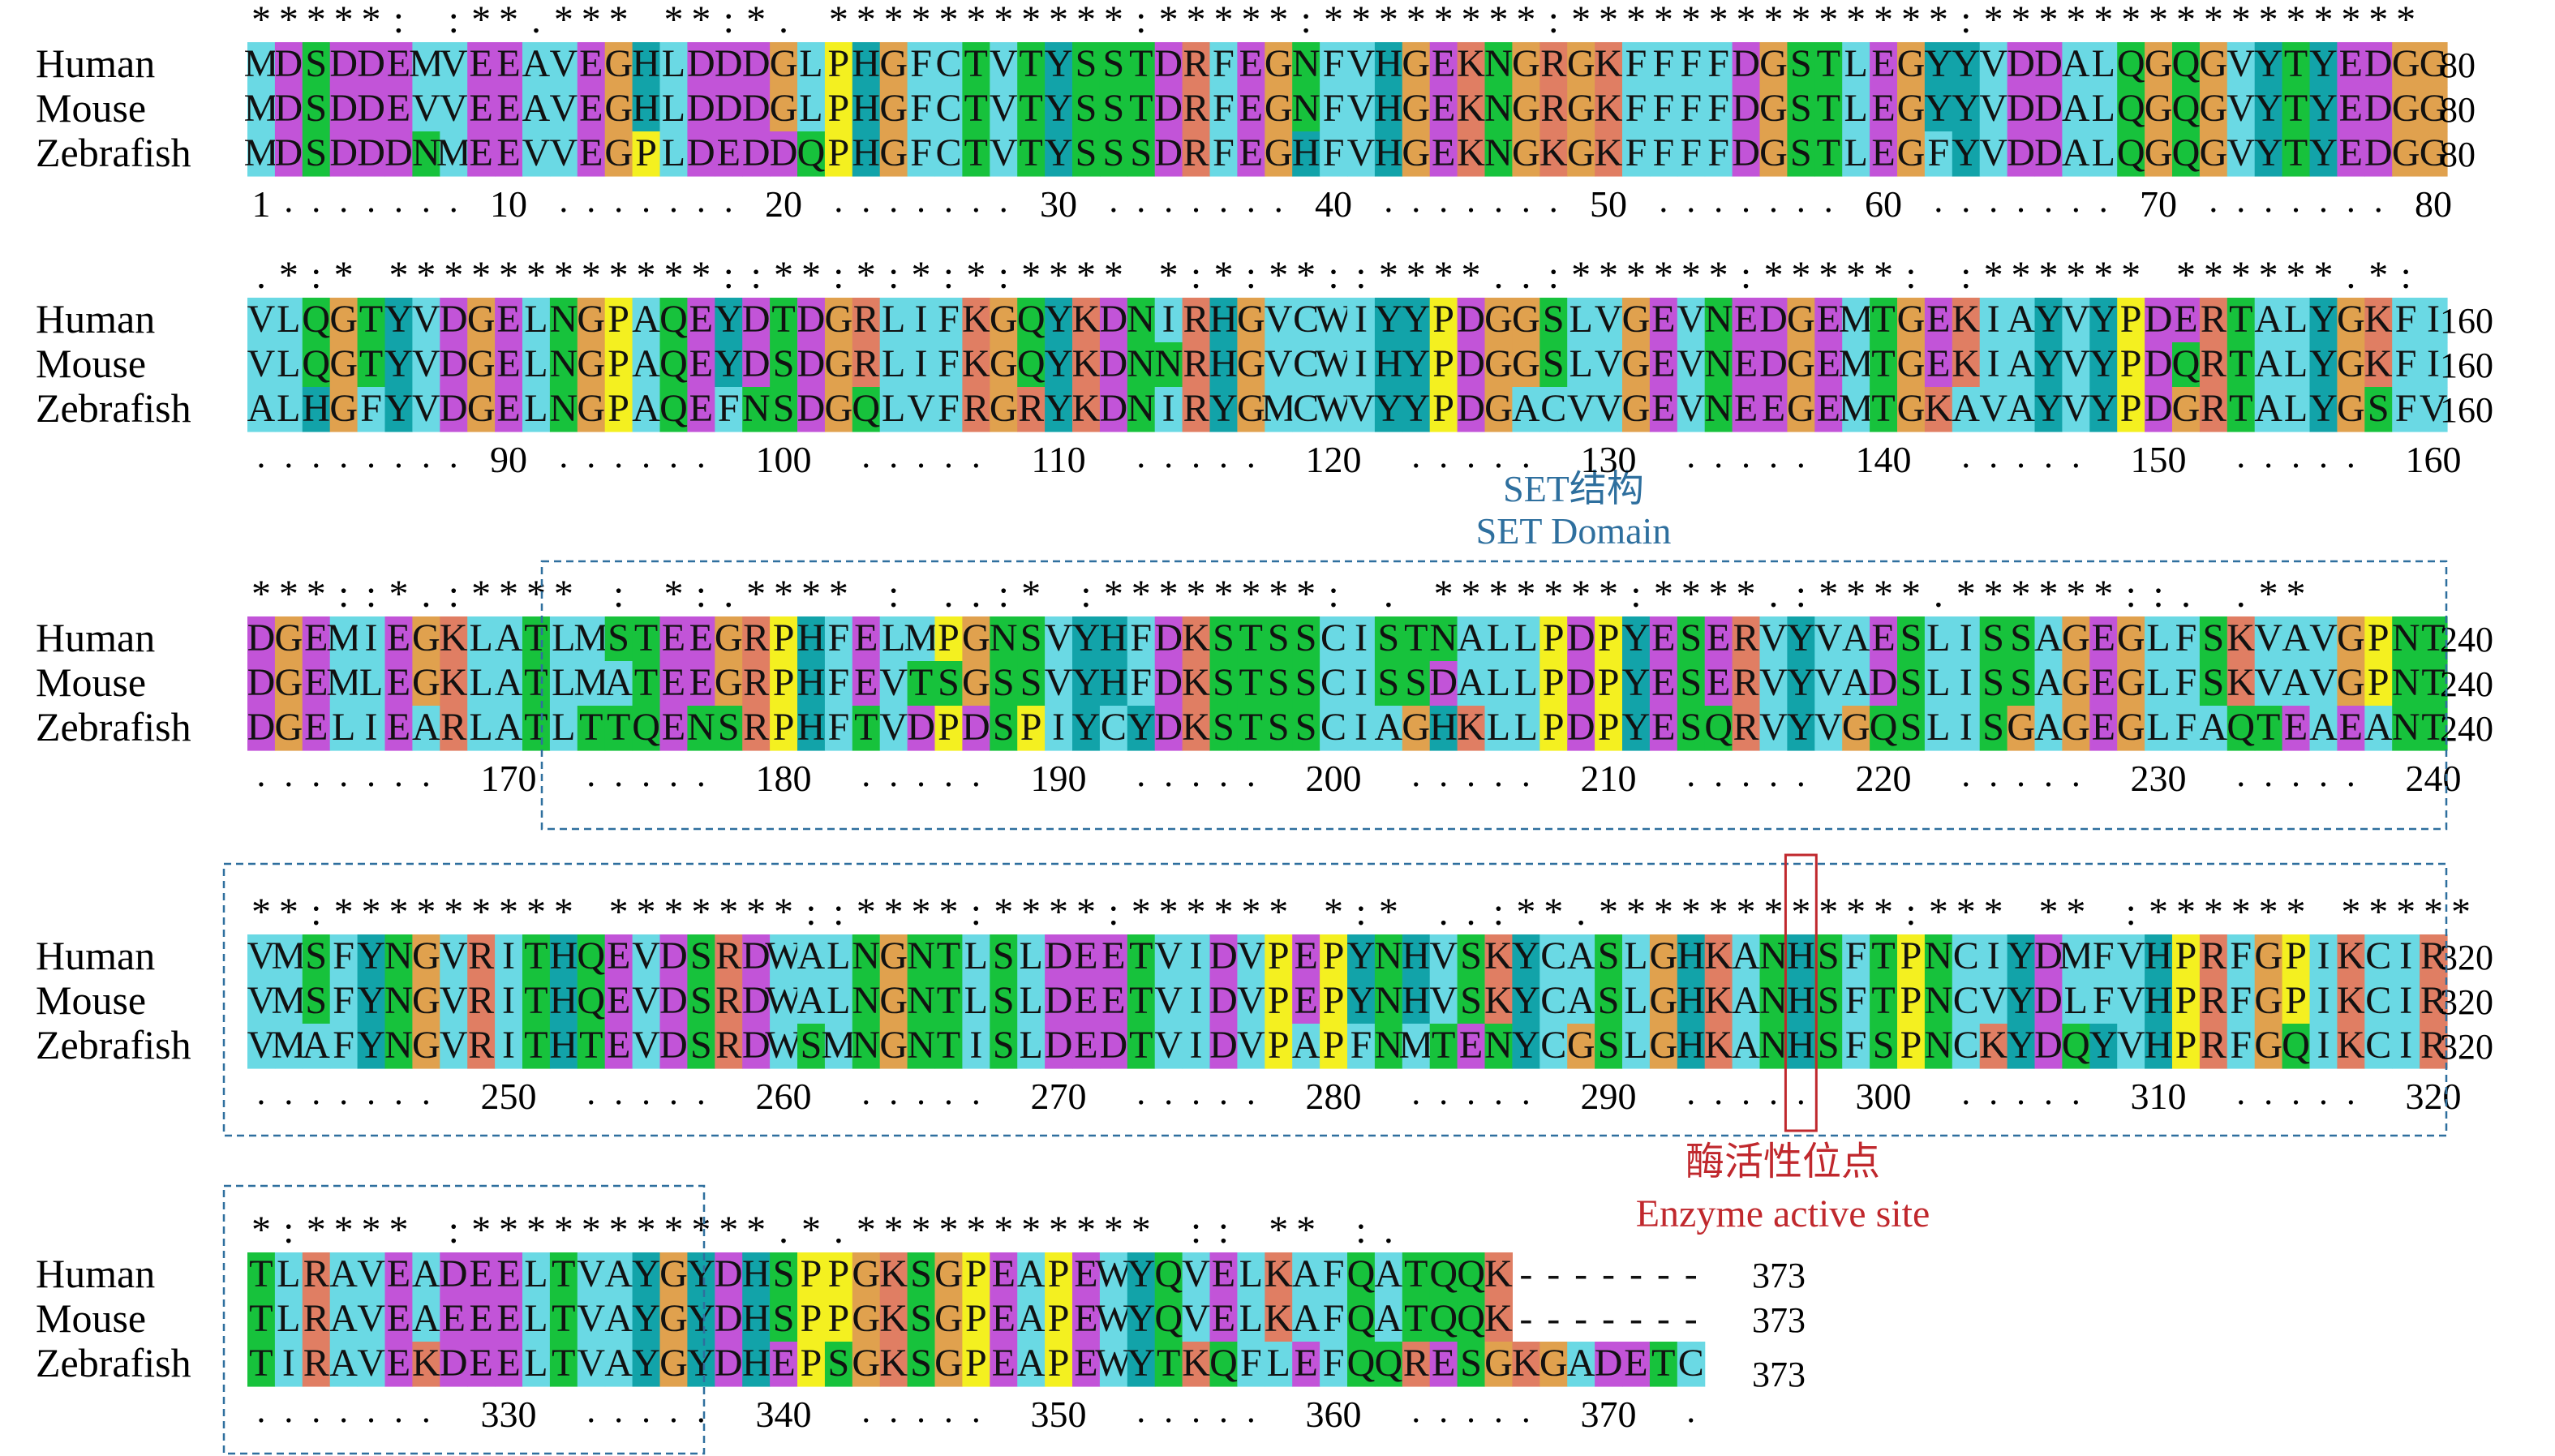 The height and width of the screenshot is (1456, 2555). What do you see at coordinates (1334, 1414) in the screenshot?
I see `ruler-number: 360` at bounding box center [1334, 1414].